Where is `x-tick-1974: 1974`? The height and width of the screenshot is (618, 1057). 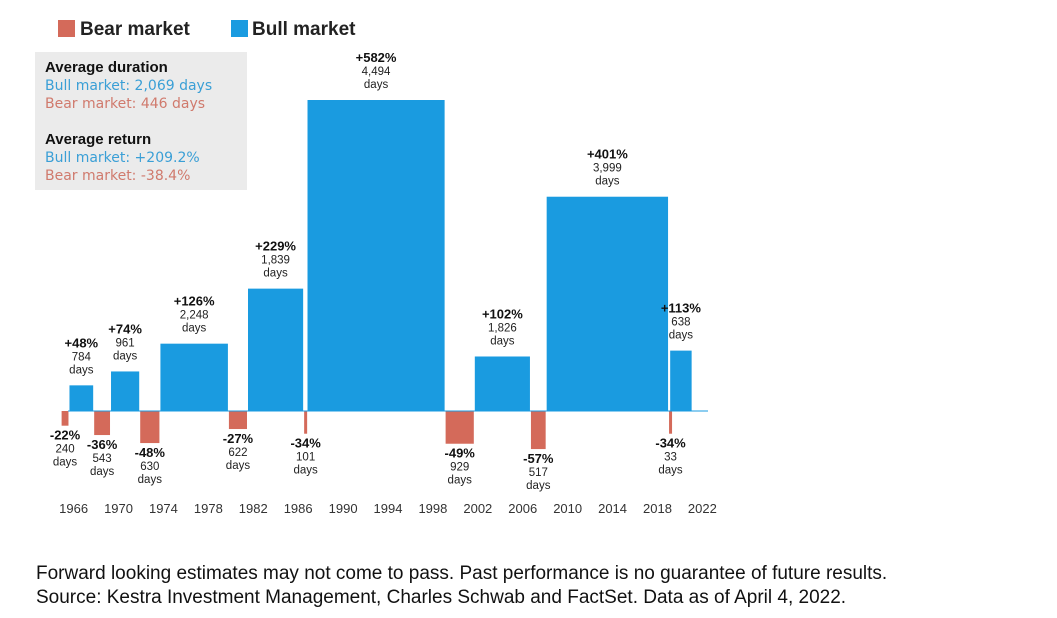
x-tick-1974: 1974 is located at coordinates (163, 508).